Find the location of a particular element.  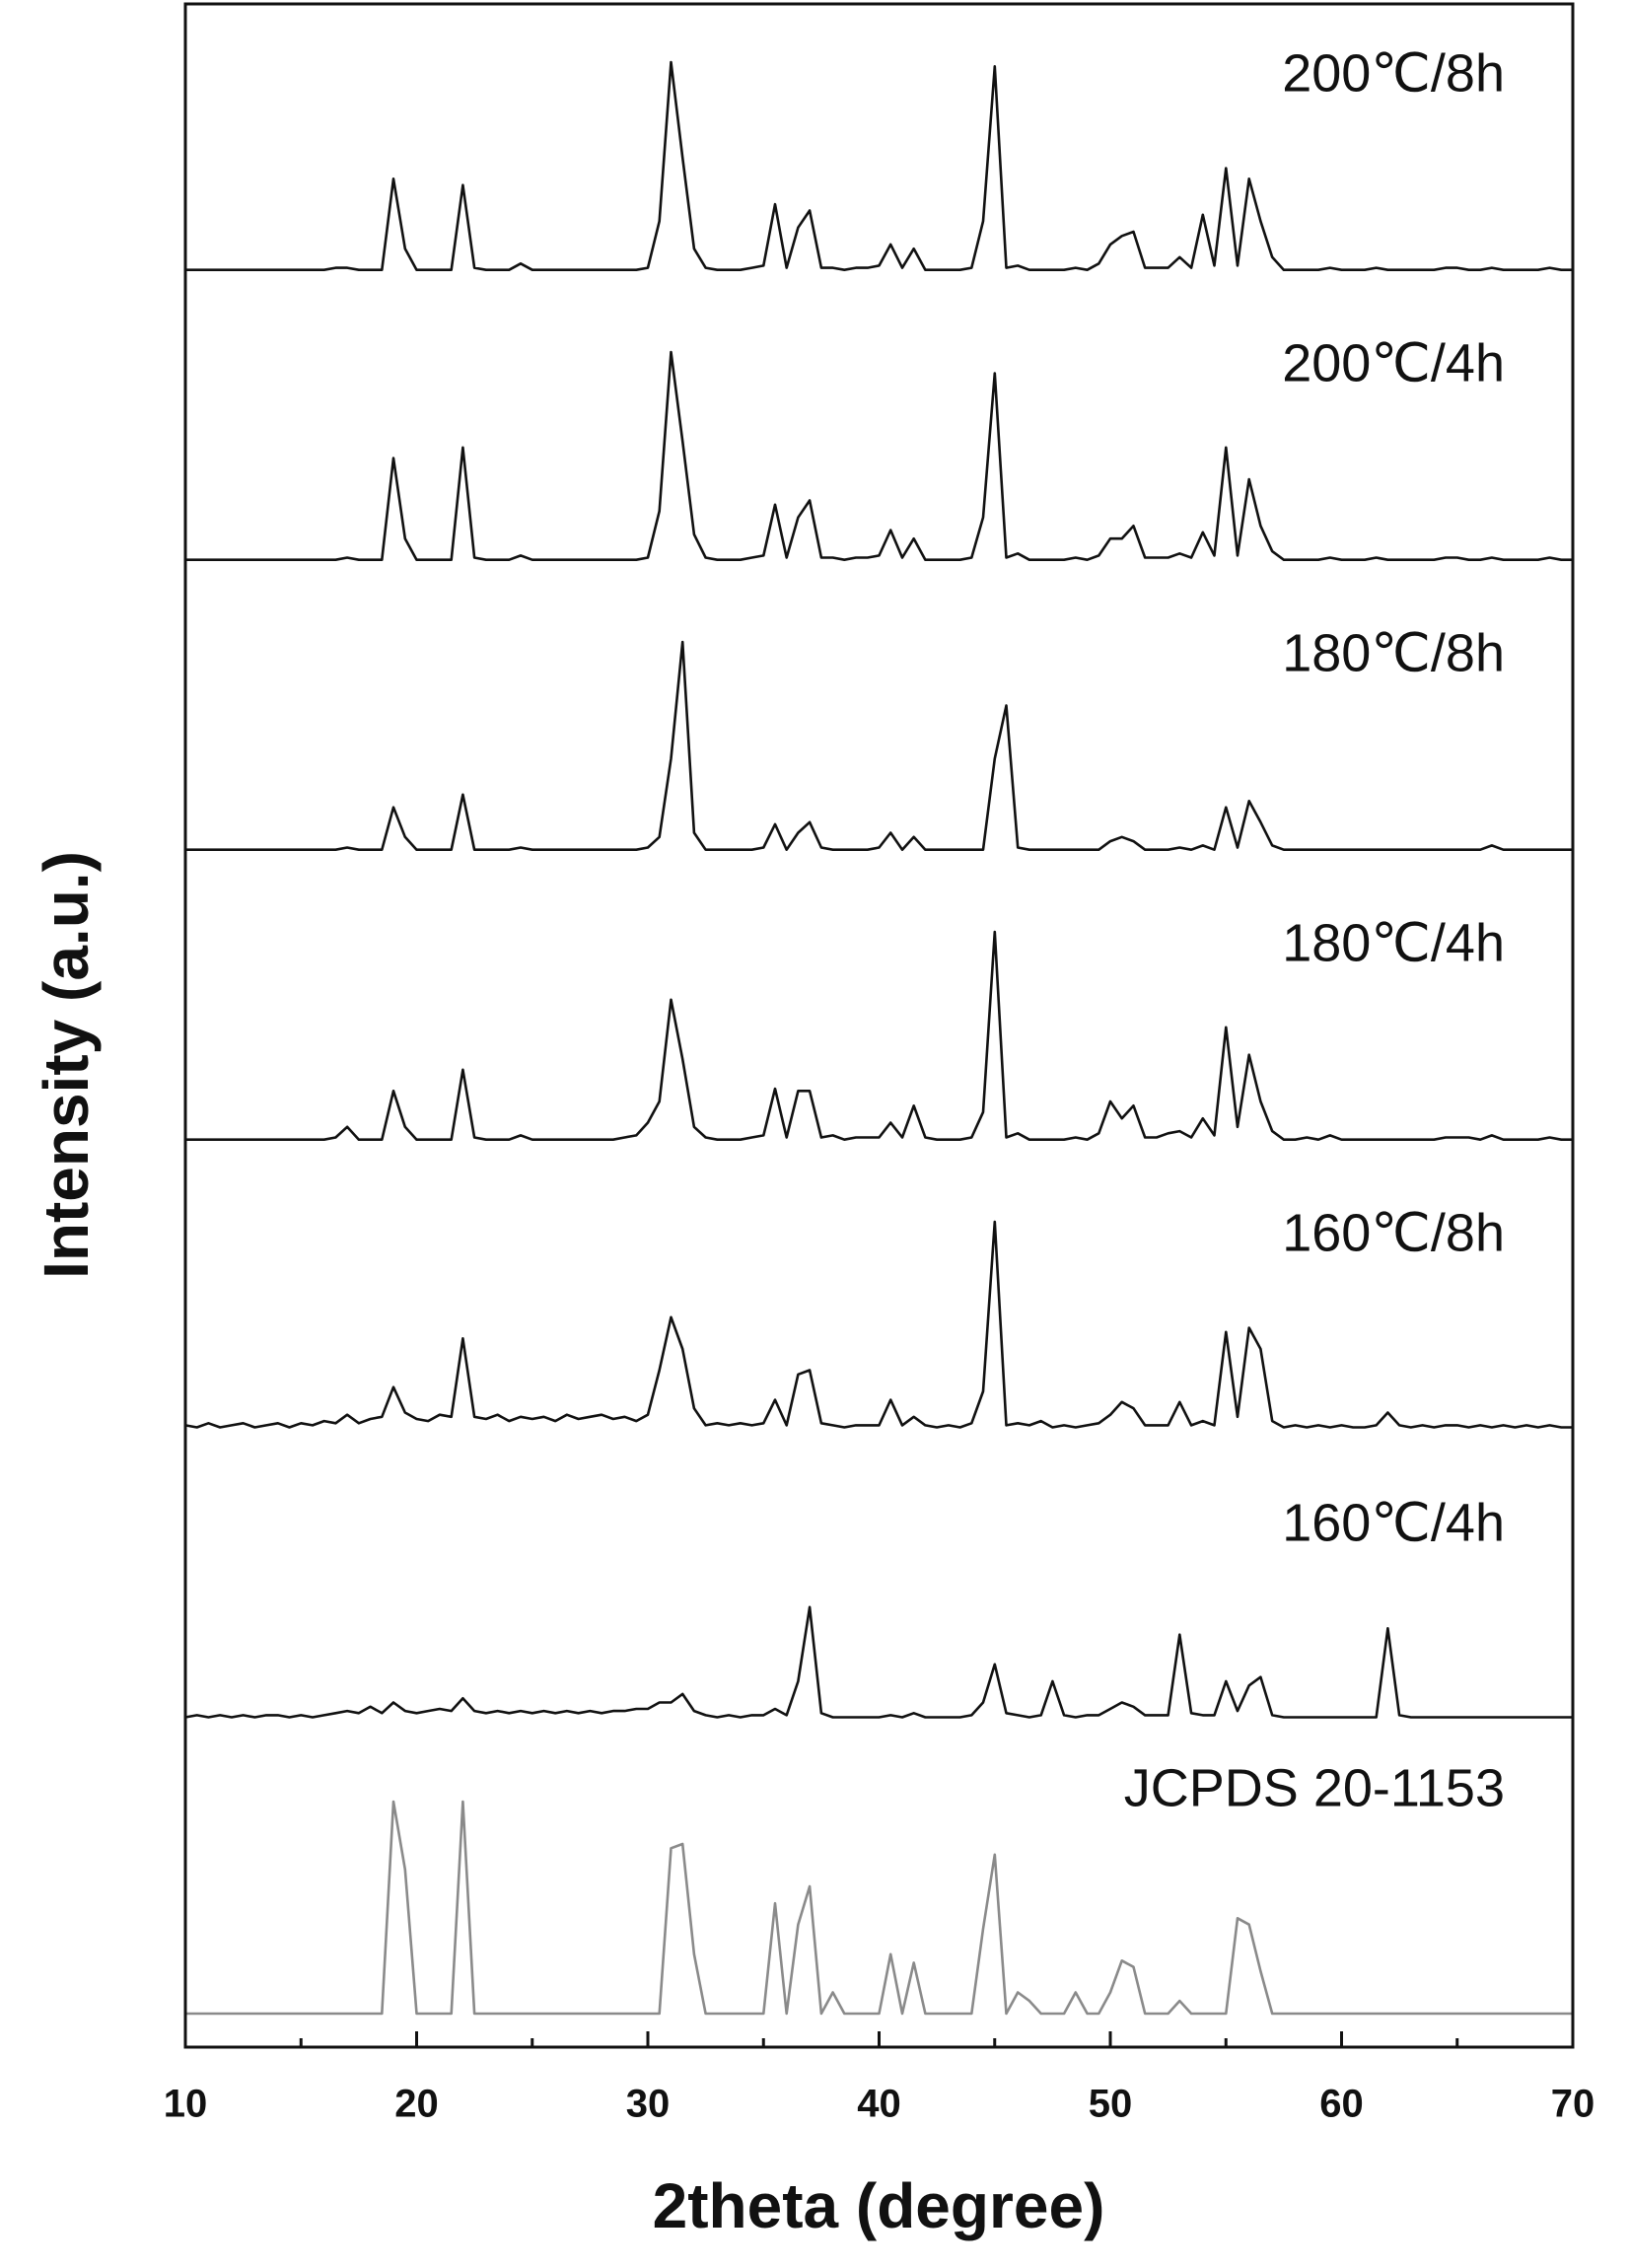

x-axis-label: 2theta (degree) is located at coordinates (879, 2205).